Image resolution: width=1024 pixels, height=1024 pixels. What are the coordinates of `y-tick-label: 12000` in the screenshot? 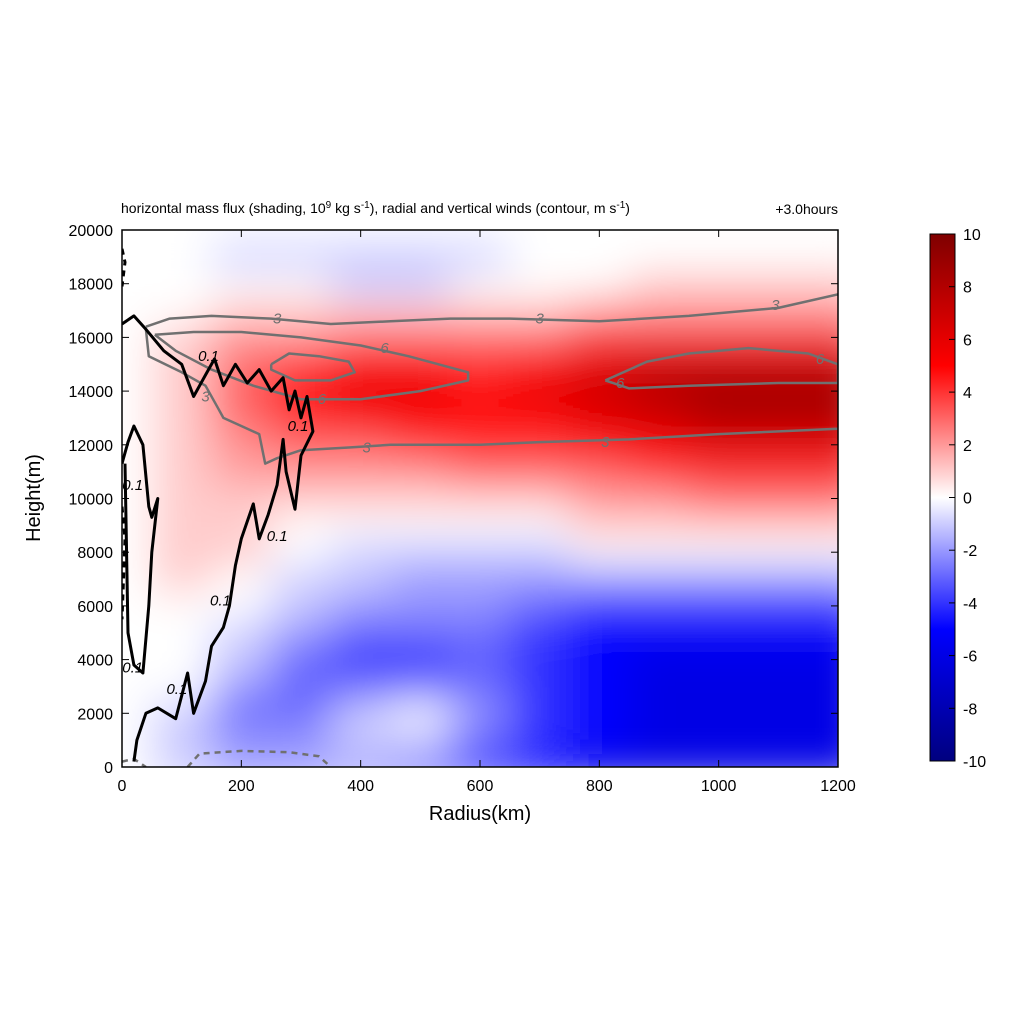 It's located at (91, 446).